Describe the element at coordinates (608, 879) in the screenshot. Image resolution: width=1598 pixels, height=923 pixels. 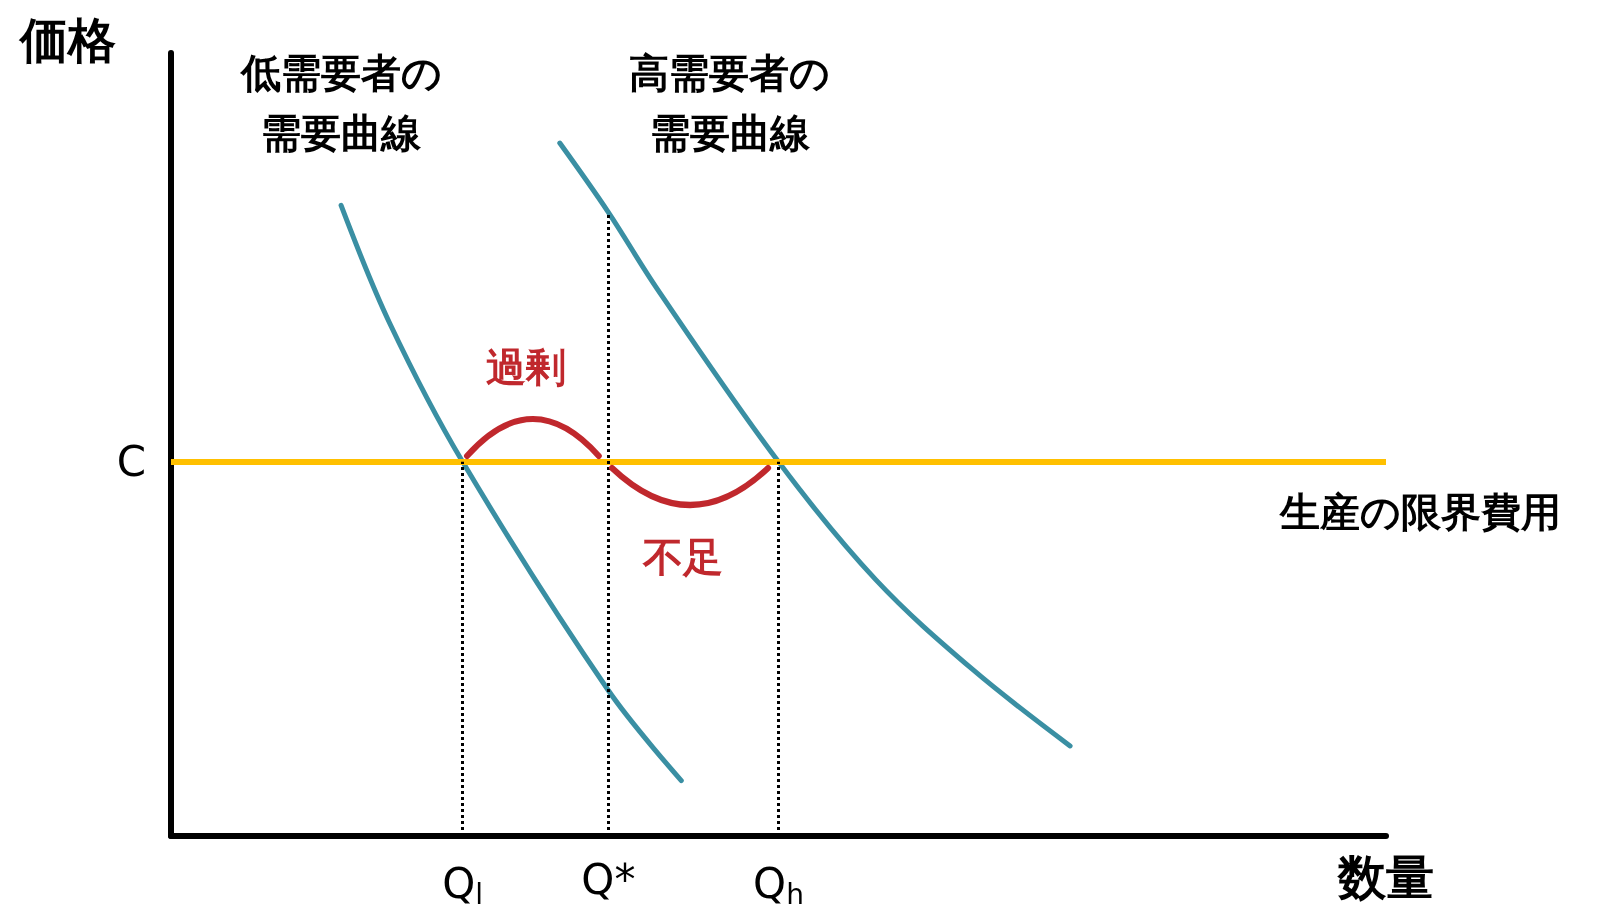
I see `x-tick-label: Q*` at that location.